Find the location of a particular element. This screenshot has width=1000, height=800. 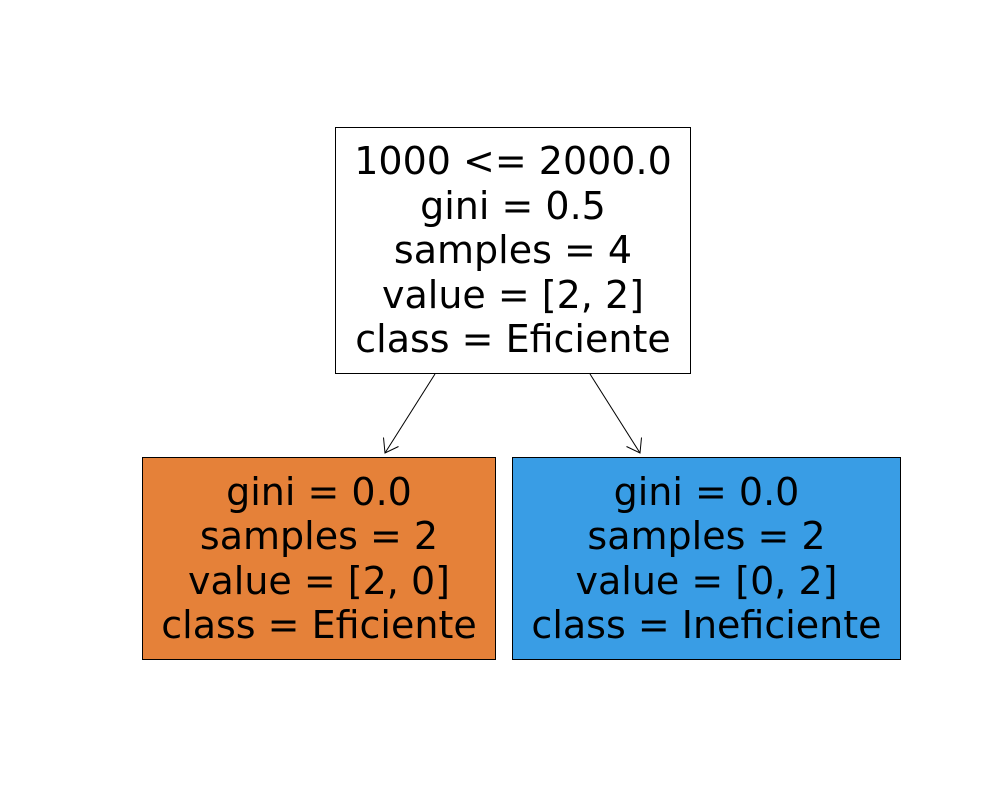

root-gini: gini = 0.5 is located at coordinates (513, 205).